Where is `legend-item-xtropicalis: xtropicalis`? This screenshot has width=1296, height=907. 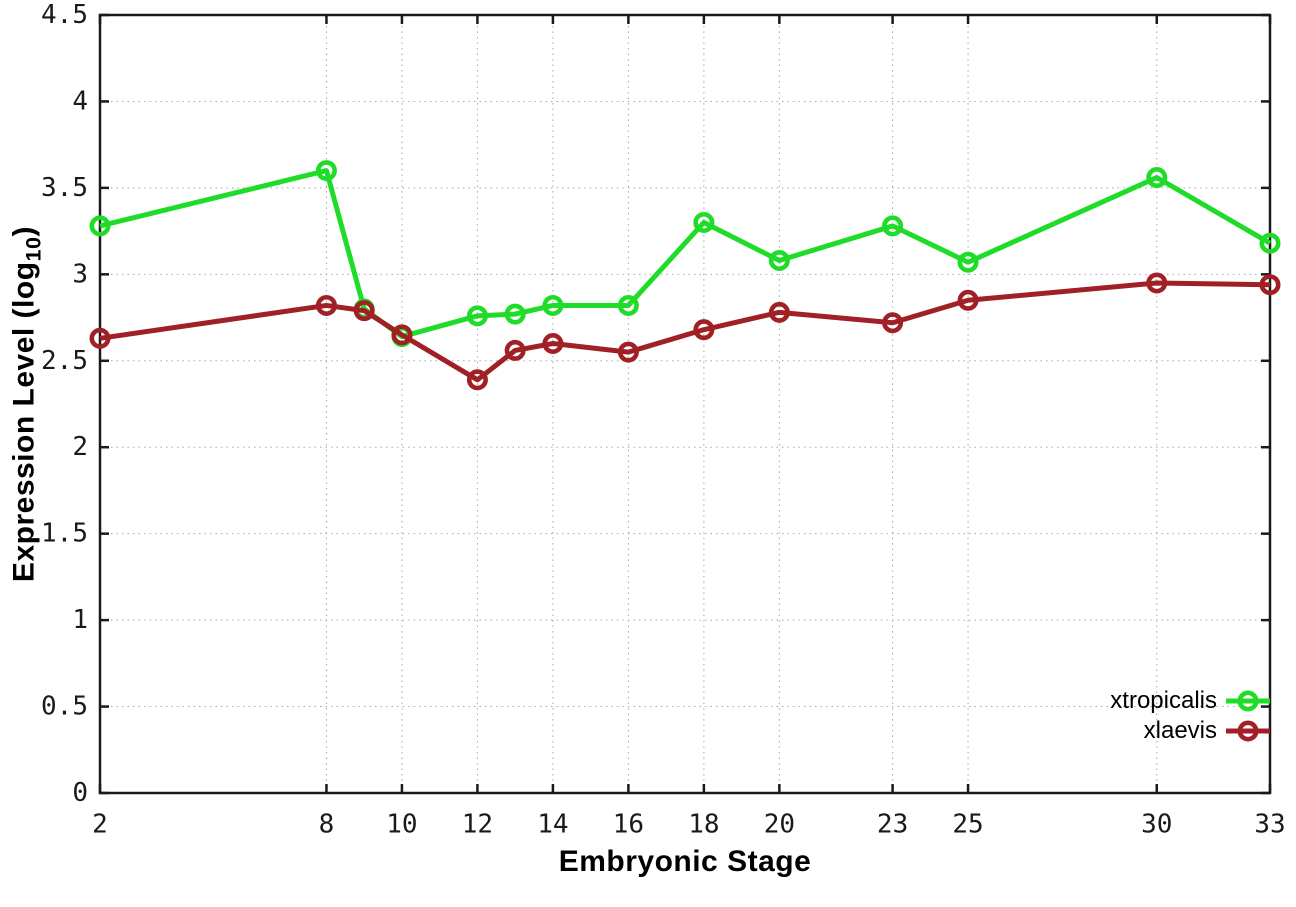
legend-item-xtropicalis: xtropicalis is located at coordinates (1190, 701).